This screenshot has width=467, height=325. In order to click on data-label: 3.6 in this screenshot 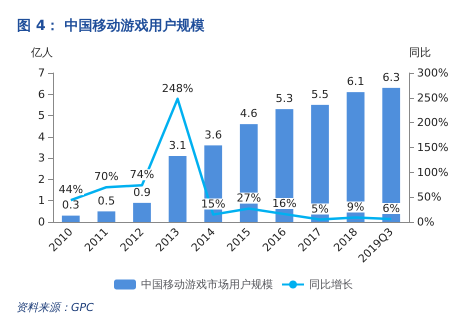, I will do `click(213, 135)`.